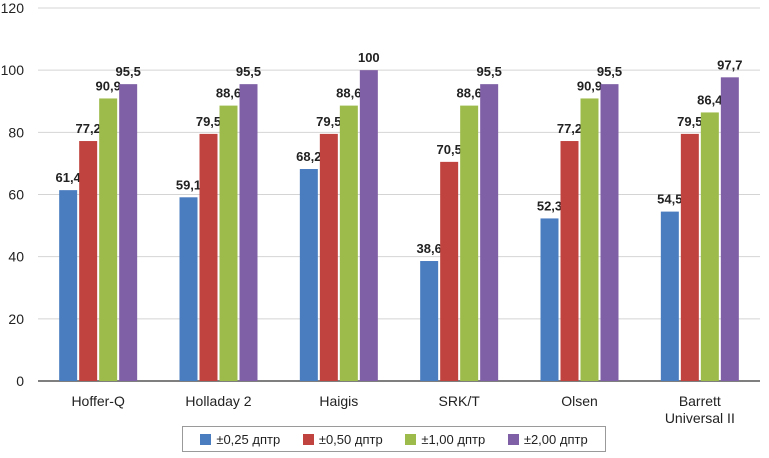  Describe the element at coordinates (98, 401) in the screenshot. I see `x-tick-label: Hoffer-Q` at that location.